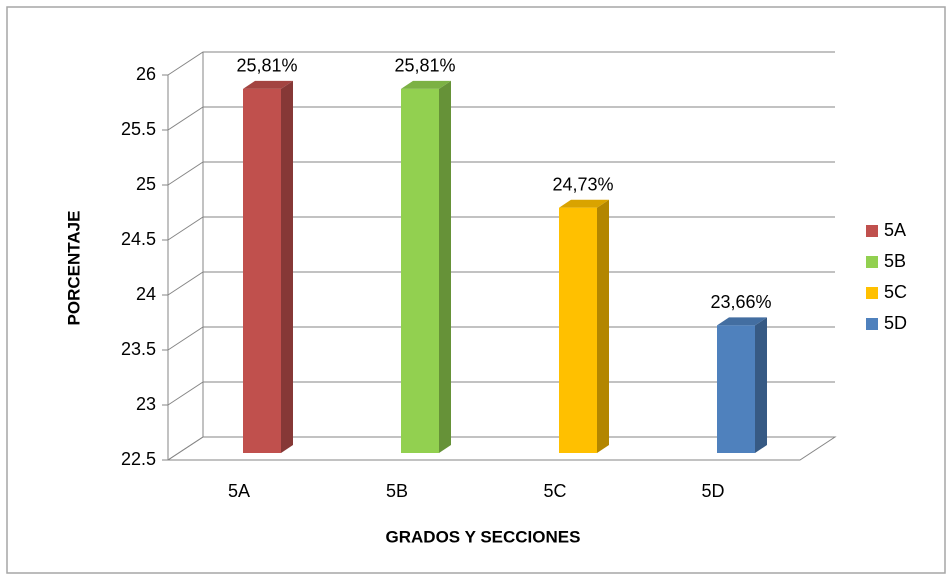 The width and height of the screenshot is (952, 580). Describe the element at coordinates (582, 184) in the screenshot. I see `data-label: 24,73%` at that location.